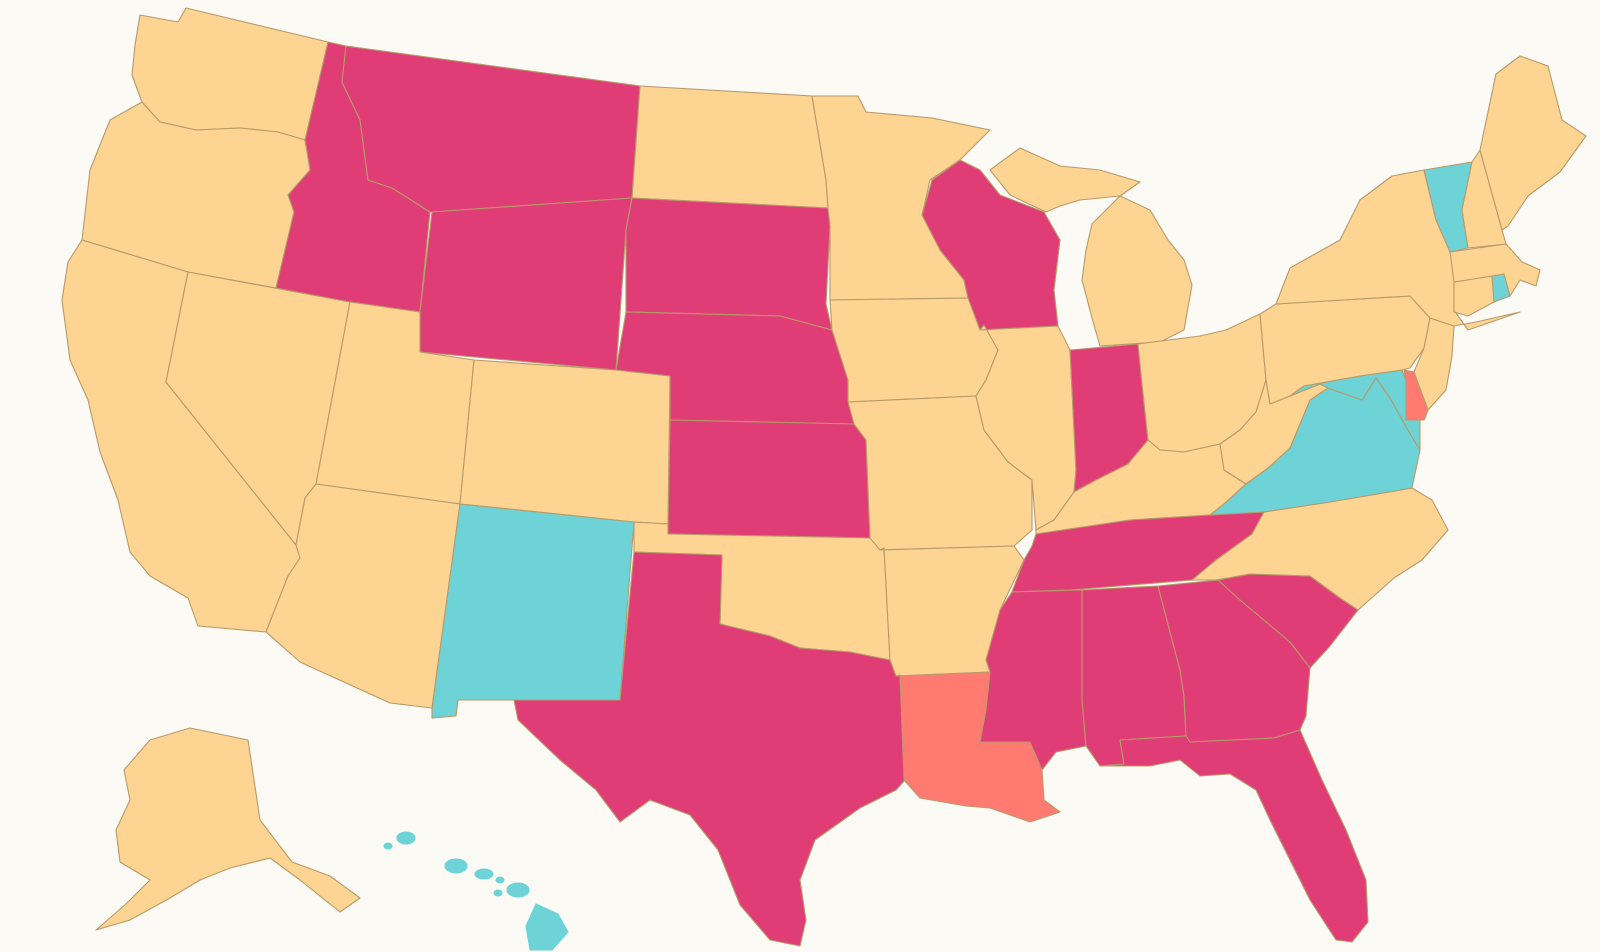 The width and height of the screenshot is (1600, 952). Describe the element at coordinates (709, 749) in the screenshot. I see `state-texas` at that location.